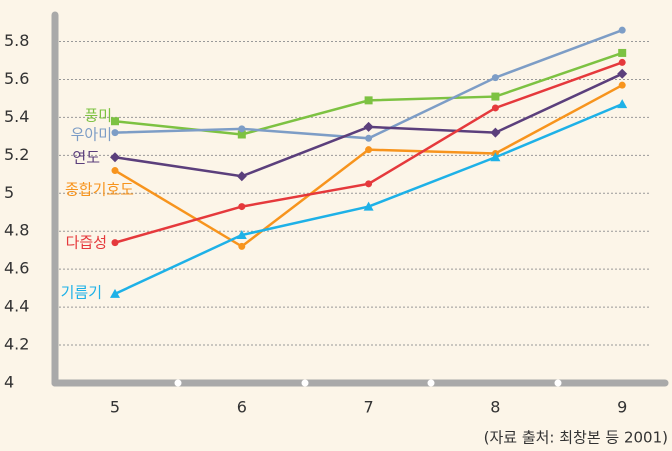 This screenshot has height=451, width=672. I want to click on y-tick-label: 5.6, so click(16, 78).